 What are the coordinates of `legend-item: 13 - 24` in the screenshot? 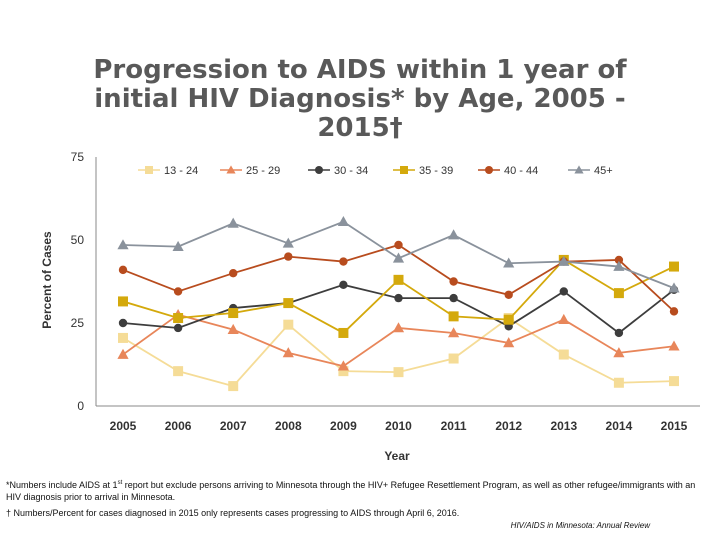 It's located at (168, 171).